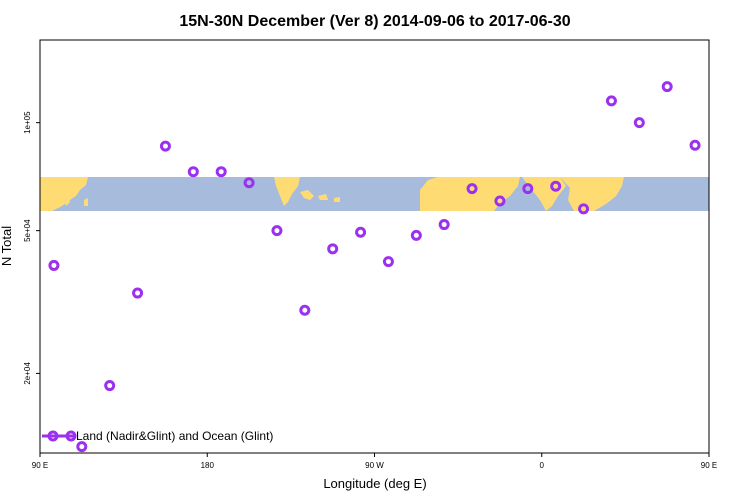 The image size is (750, 500). I want to click on x-axis: 90 E 180 90 W 0 90 E, so click(374, 461).